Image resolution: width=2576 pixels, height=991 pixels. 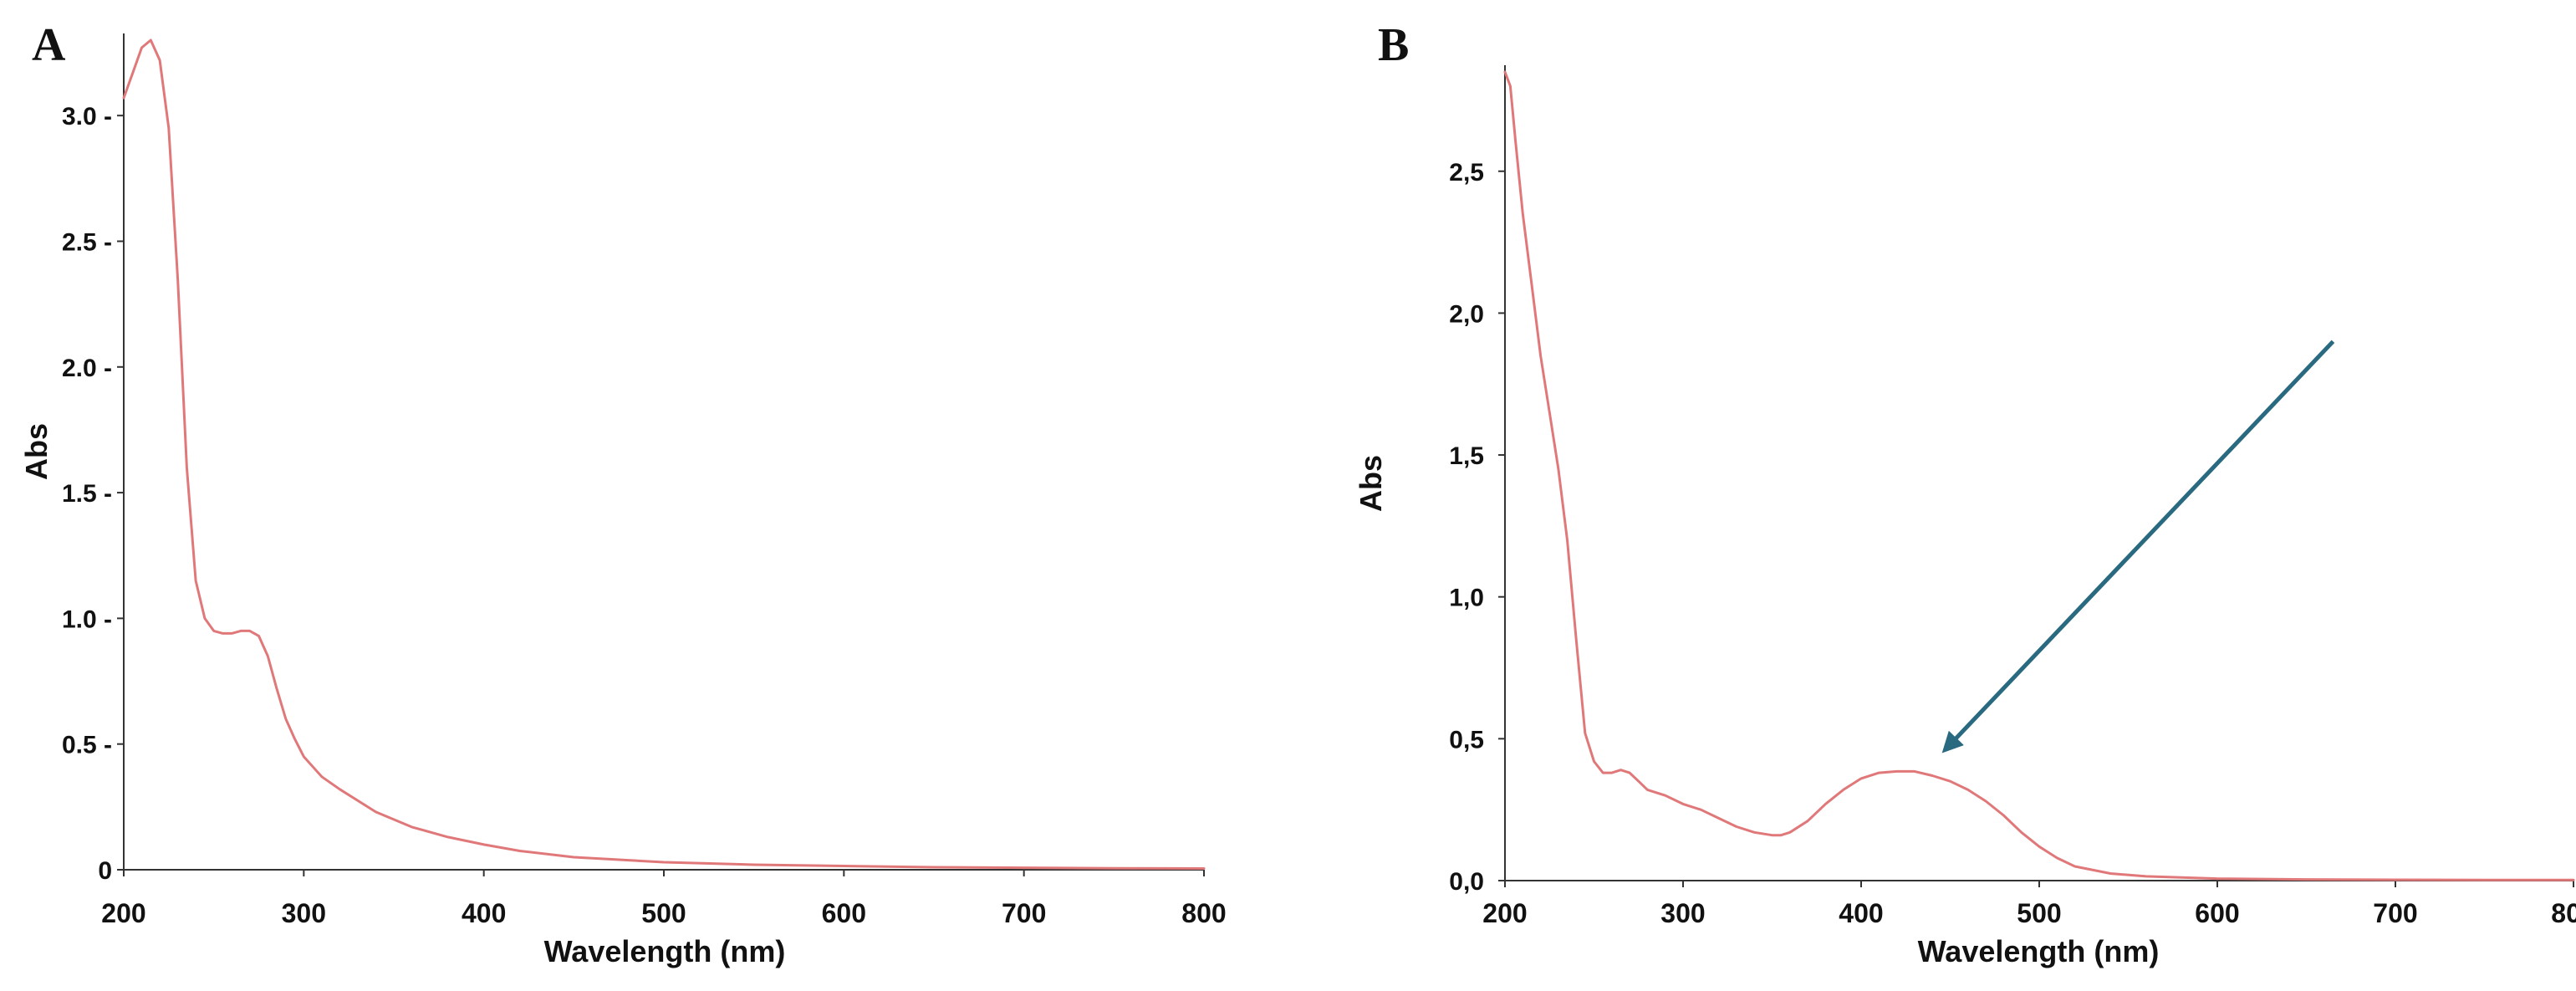 I want to click on y-tick-label: 1.0 -, so click(x=87, y=619).